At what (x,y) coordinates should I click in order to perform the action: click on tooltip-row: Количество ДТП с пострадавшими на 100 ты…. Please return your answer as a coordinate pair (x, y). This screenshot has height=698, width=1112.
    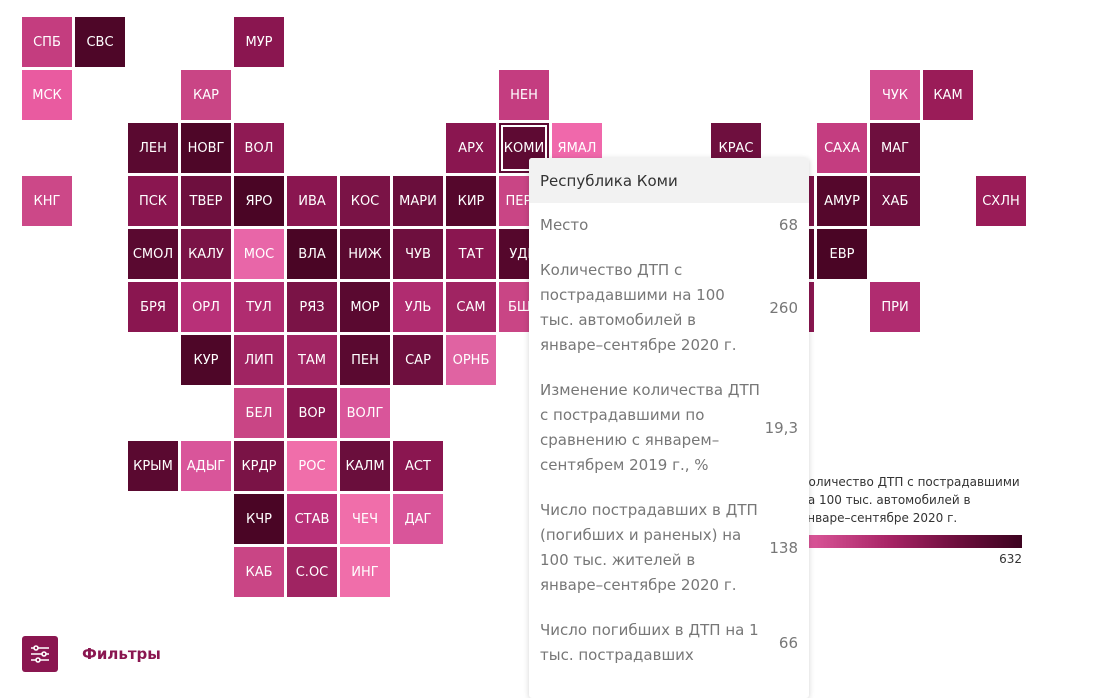
    Looking at the image, I should click on (669, 308).